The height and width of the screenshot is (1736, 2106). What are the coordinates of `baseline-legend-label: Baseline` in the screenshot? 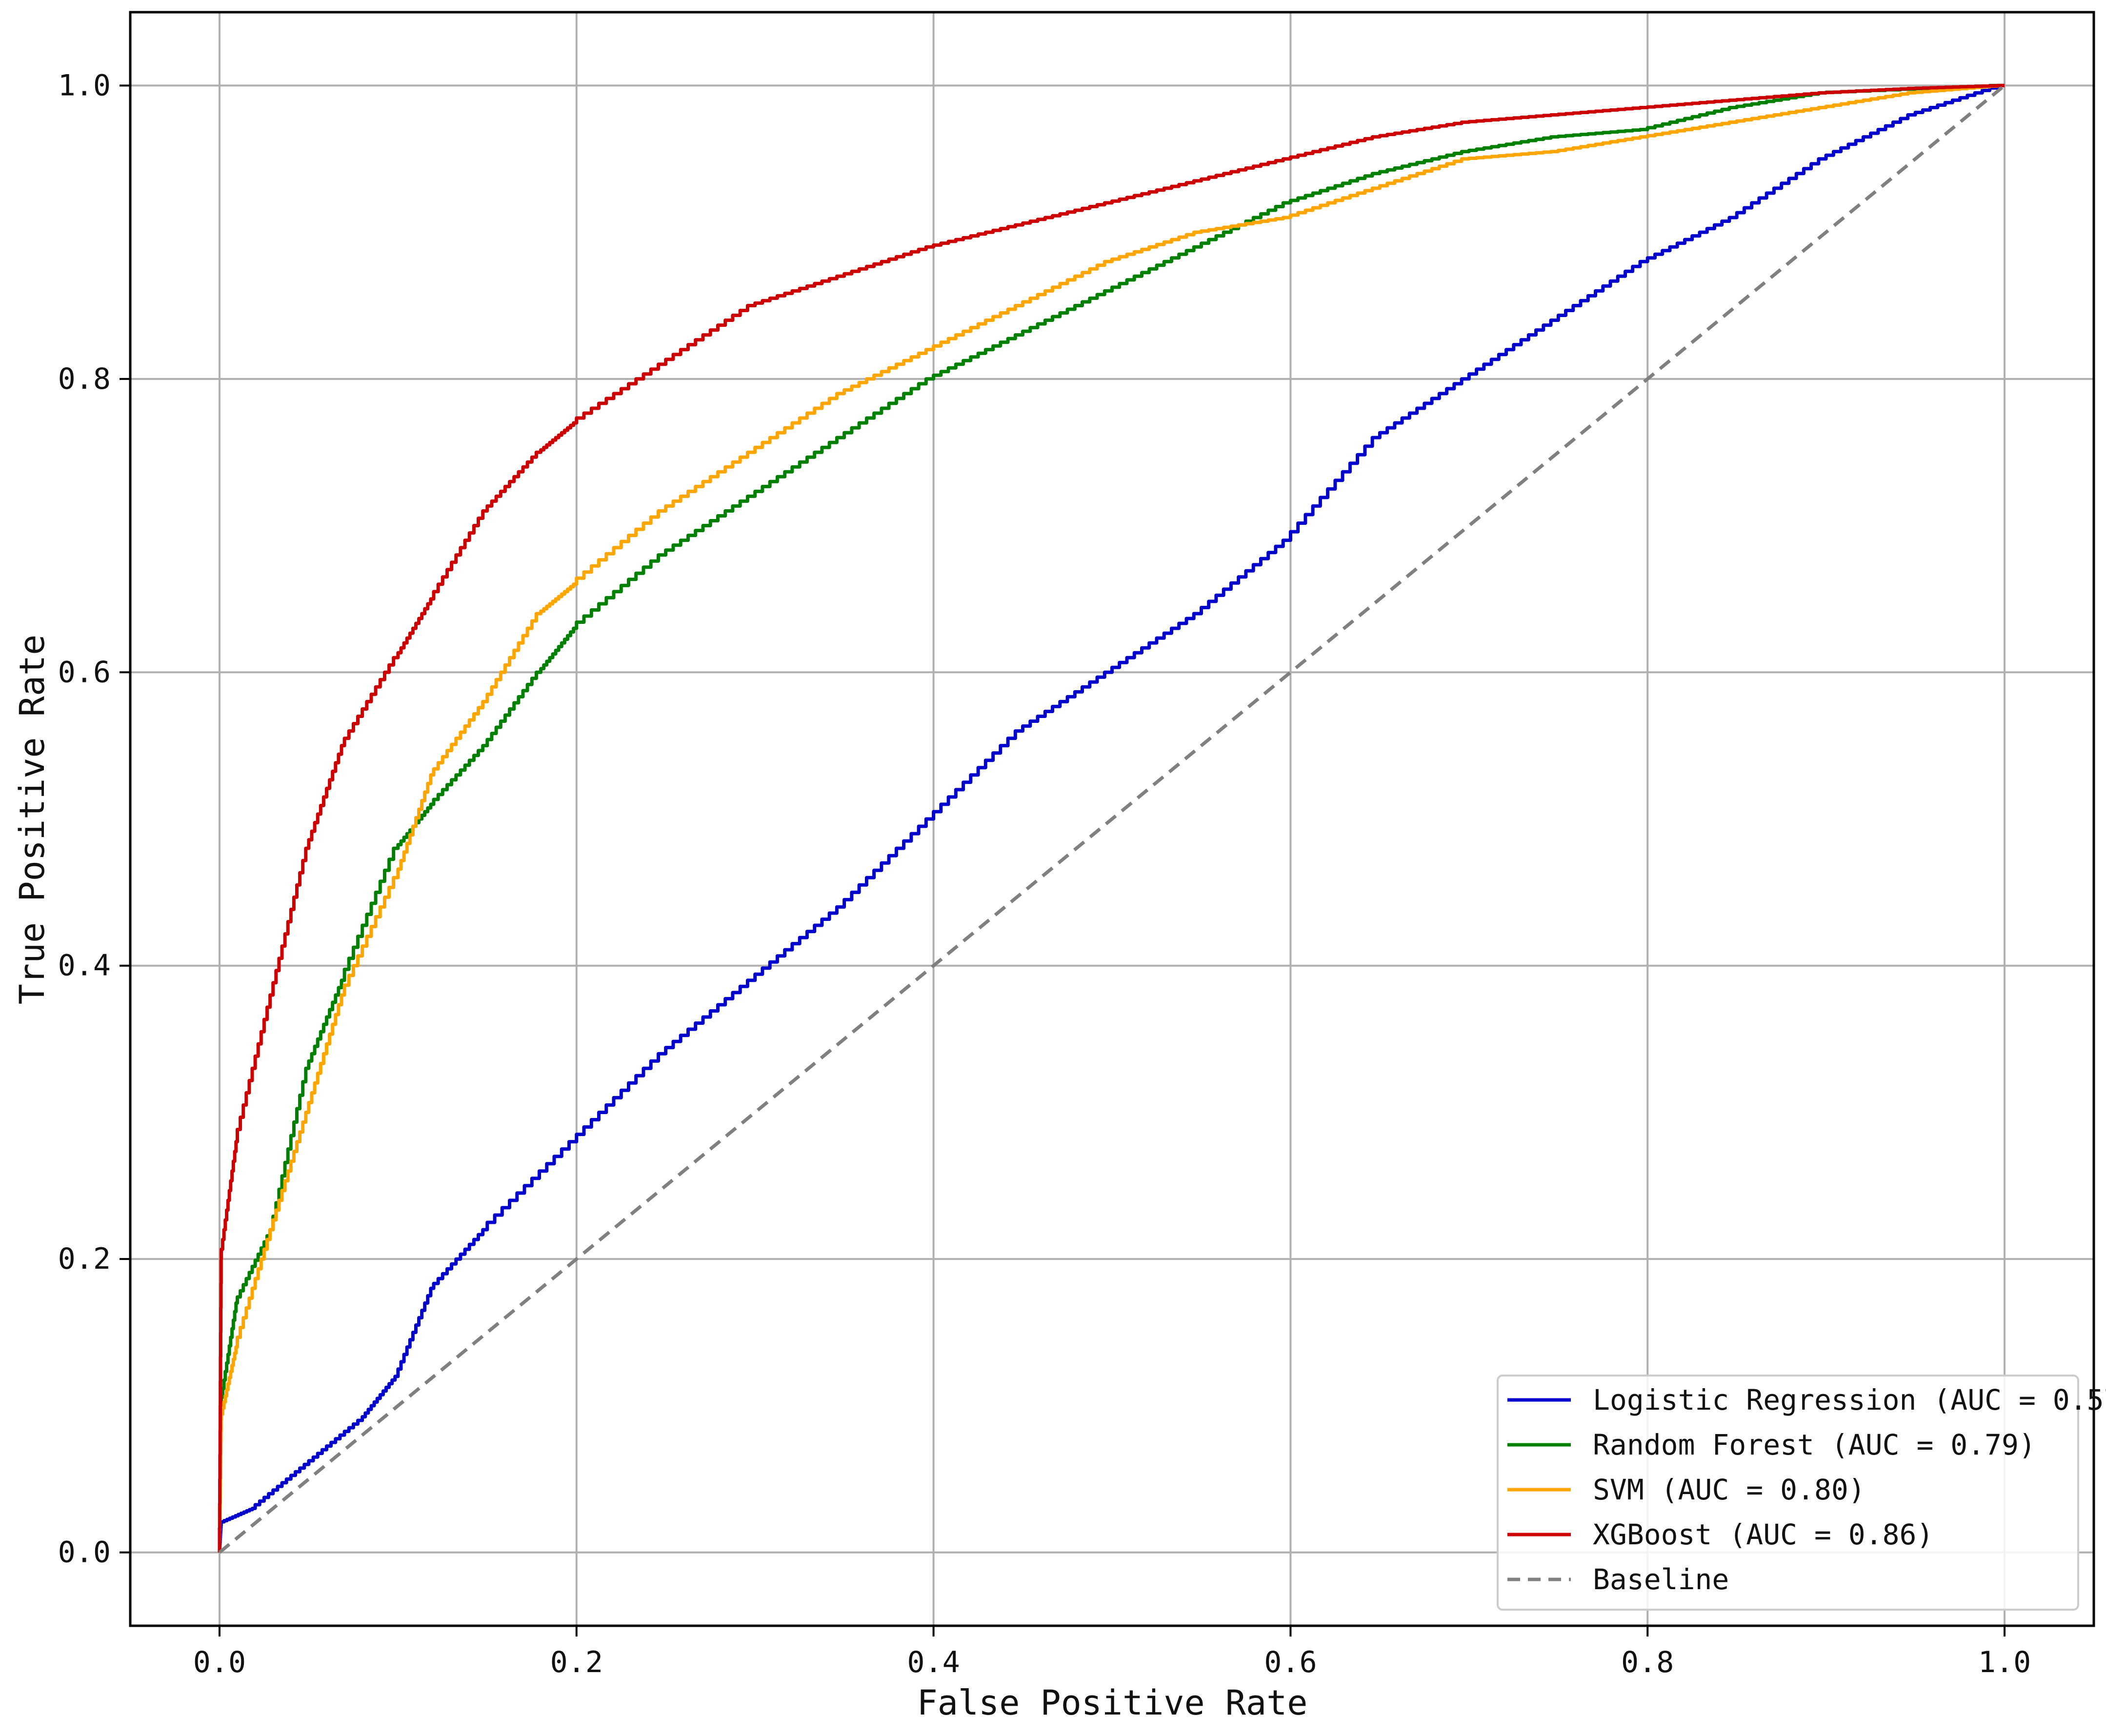 It's located at (1661, 1579).